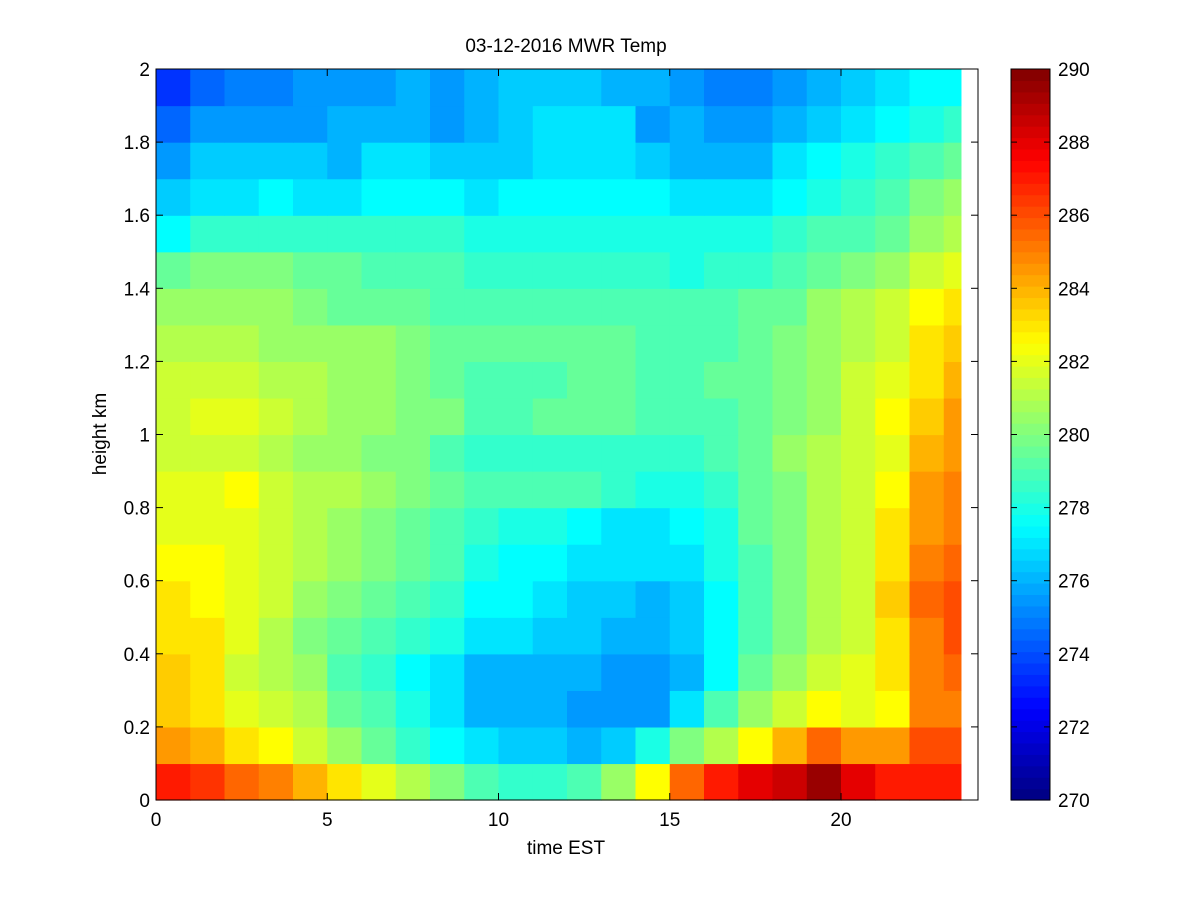 The height and width of the screenshot is (900, 1200). What do you see at coordinates (327, 820) in the screenshot?
I see `x-tick-label: 5` at bounding box center [327, 820].